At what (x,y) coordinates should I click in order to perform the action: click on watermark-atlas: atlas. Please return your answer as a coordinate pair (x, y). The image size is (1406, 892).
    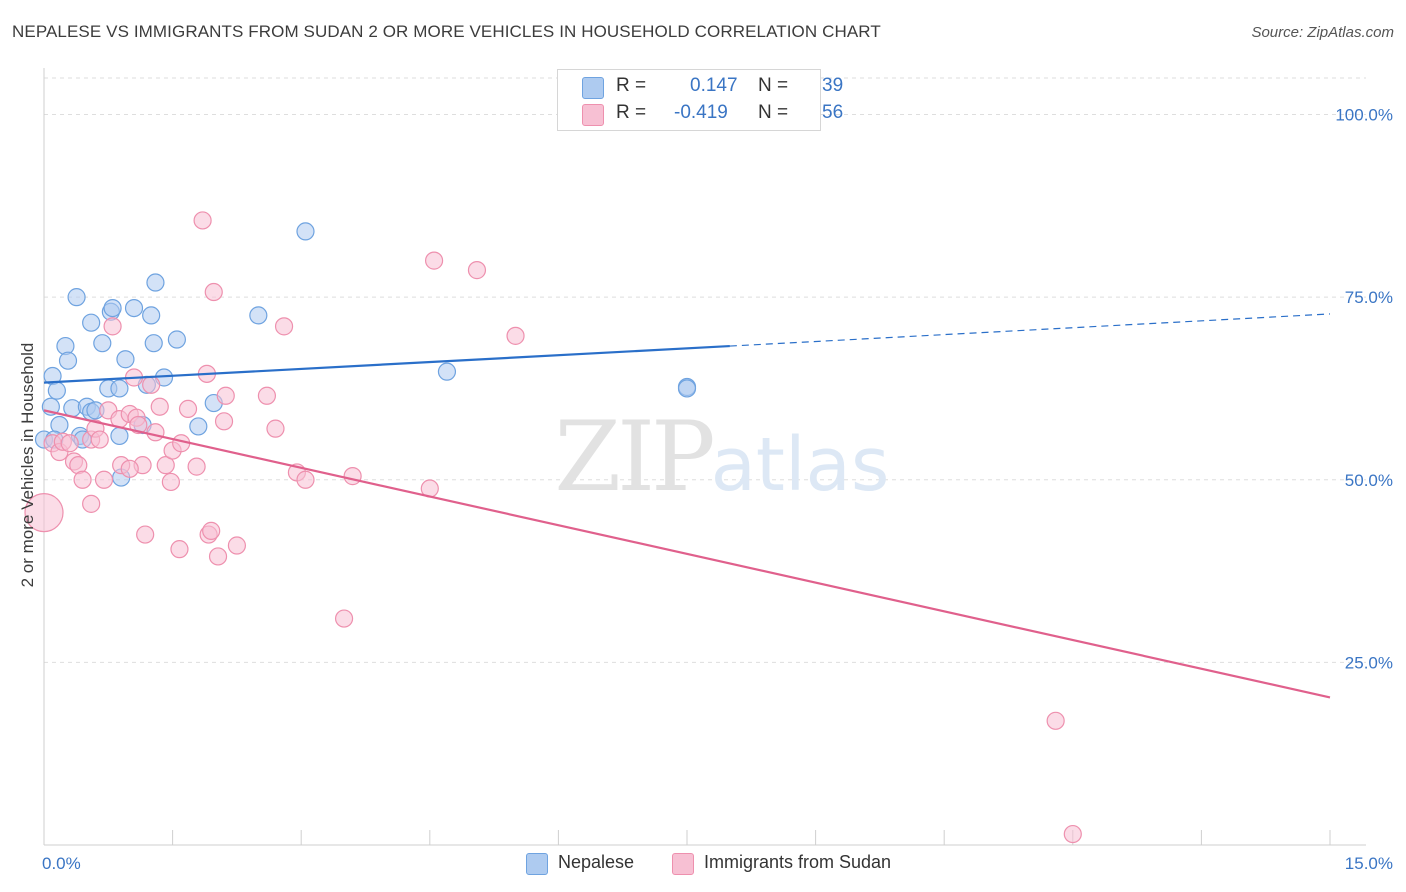
    Looking at the image, I should click on (800, 465).